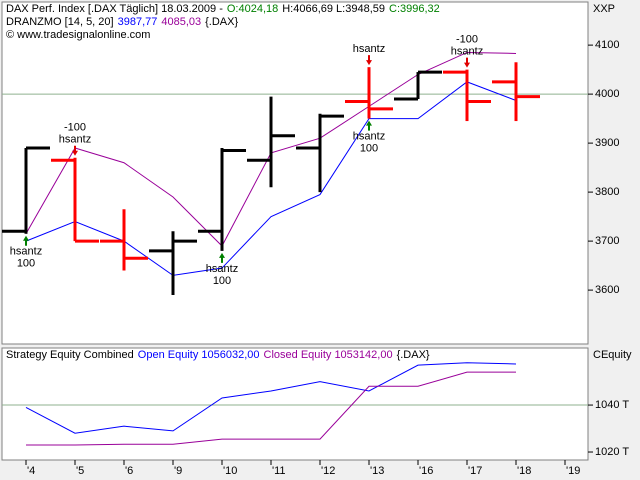  Describe the element at coordinates (181, 22) in the screenshot. I see `legend-text: 4085,03` at that location.